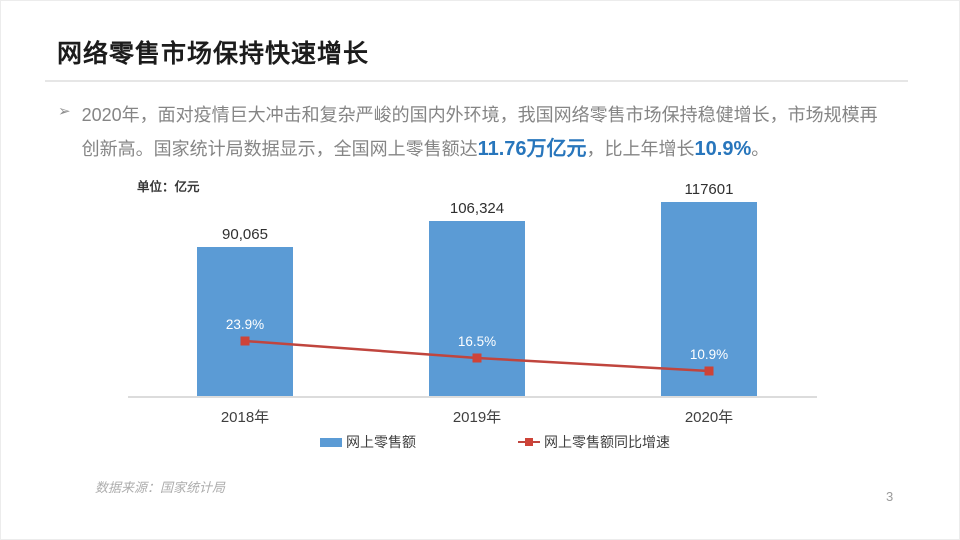 This screenshot has width=960, height=540. I want to click on legend-item-line: 网上零售额同比增速, so click(594, 442).